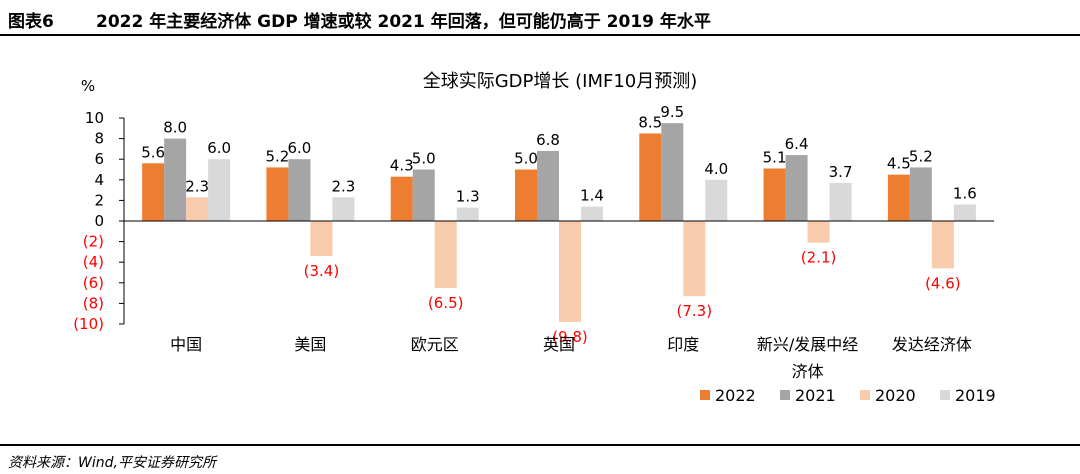 The image size is (1080, 474). What do you see at coordinates (93, 262) in the screenshot?
I see `y-tick-label: (4)` at bounding box center [93, 262].